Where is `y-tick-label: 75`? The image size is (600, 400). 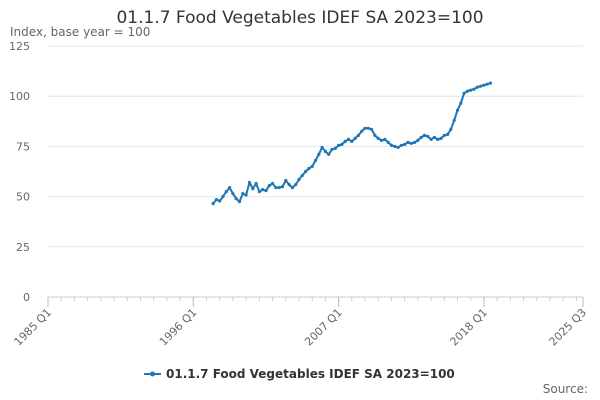 y-tick-label: 75 is located at coordinates (23, 146).